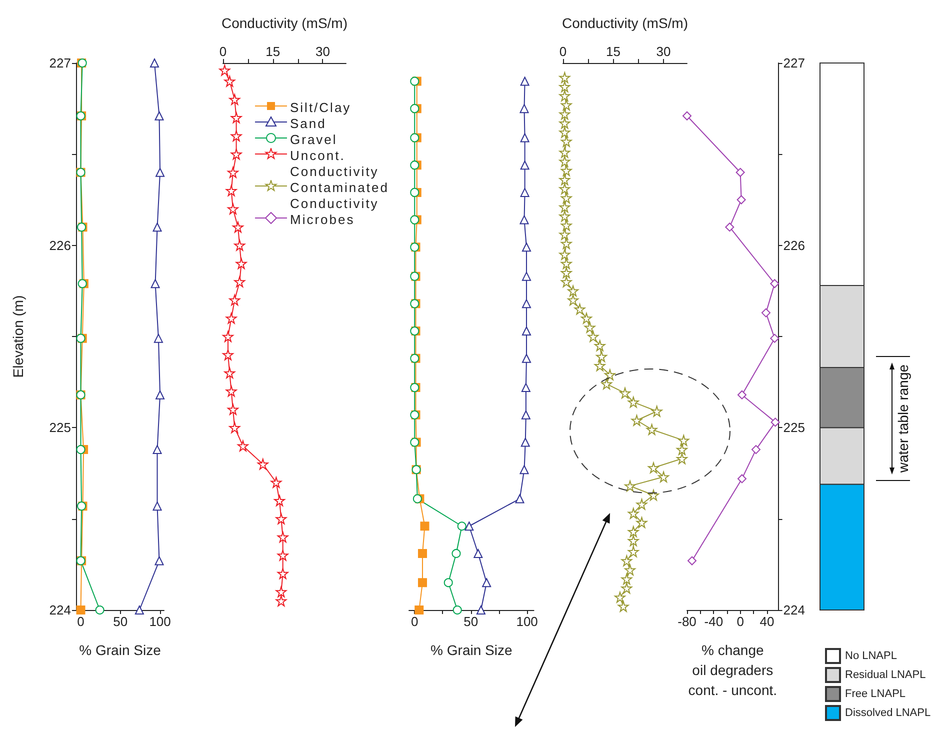 This screenshot has height=730, width=943. I want to click on y-tick-label: 224, so click(60, 610).